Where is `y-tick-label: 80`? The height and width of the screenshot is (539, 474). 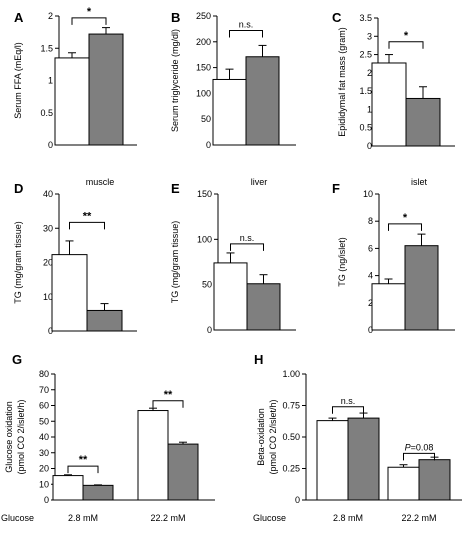
y-tick-label: 80 is located at coordinates (44, 374).